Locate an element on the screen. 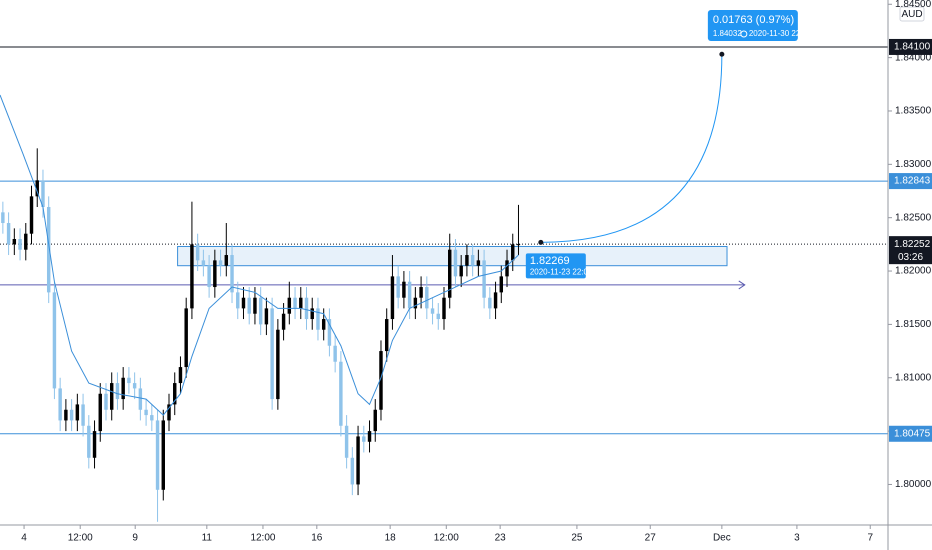 Image resolution: width=932 pixels, height=550 pixels. projection-start is located at coordinates (541, 242).